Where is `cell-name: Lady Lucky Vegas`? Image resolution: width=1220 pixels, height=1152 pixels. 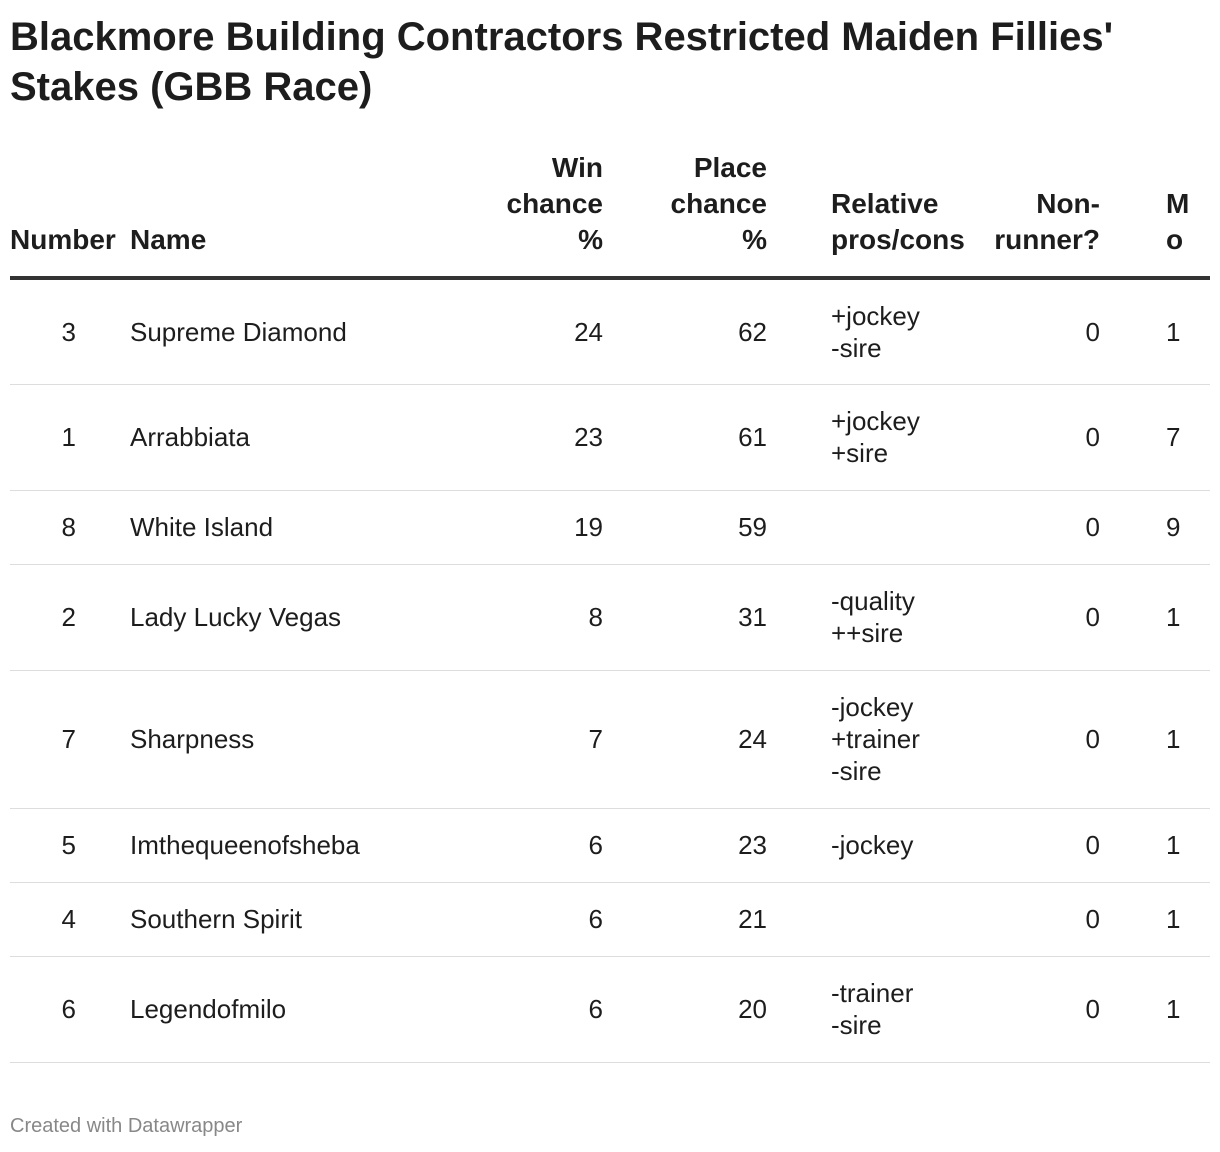
cell-name: Lady Lucky Vegas is located at coordinates (272, 617).